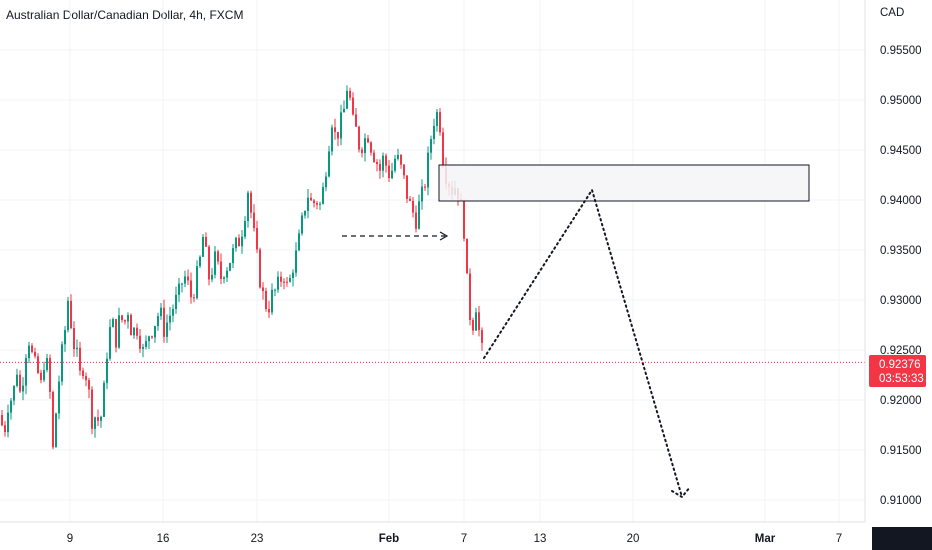 The height and width of the screenshot is (550, 932). What do you see at coordinates (163, 539) in the screenshot?
I see `x-tick-label: 16` at bounding box center [163, 539].